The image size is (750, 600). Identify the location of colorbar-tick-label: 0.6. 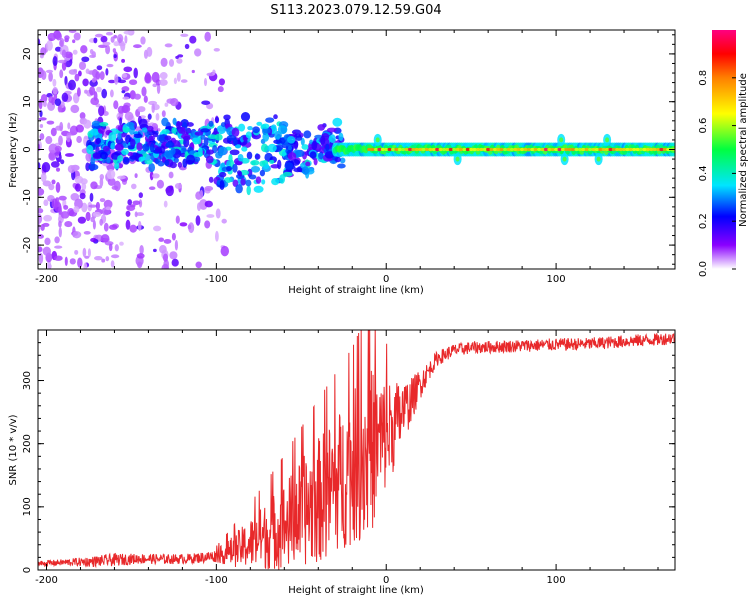
(703, 126).